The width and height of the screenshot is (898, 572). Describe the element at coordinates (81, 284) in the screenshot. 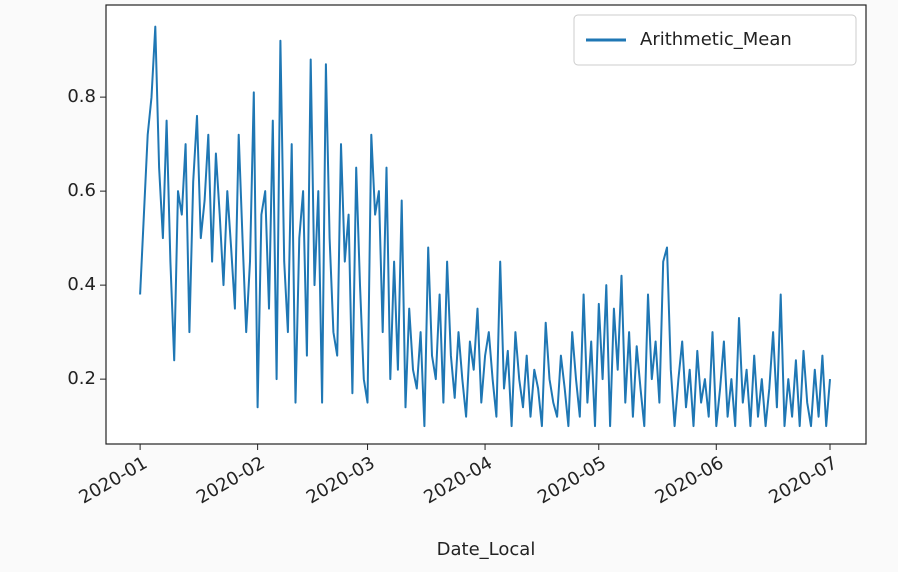

I see `y-tick-label: 0.4` at that location.